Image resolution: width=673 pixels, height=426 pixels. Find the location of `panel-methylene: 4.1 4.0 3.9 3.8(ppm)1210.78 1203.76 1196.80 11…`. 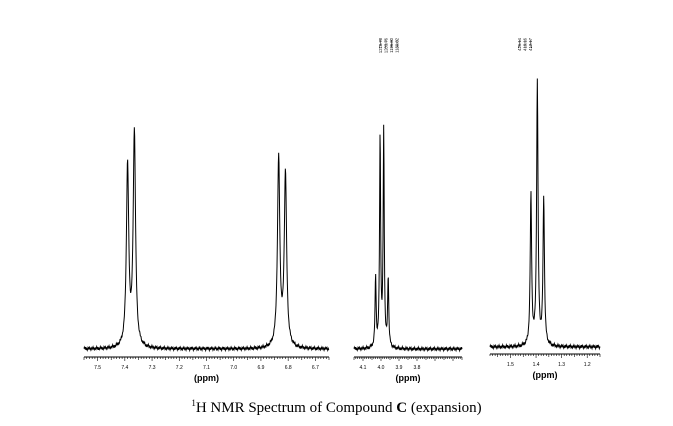

panel-methylene: 4.1 4.0 3.9 3.8(ppm)1210.78 1203.76 1196.80 11… is located at coordinates (408, 210).